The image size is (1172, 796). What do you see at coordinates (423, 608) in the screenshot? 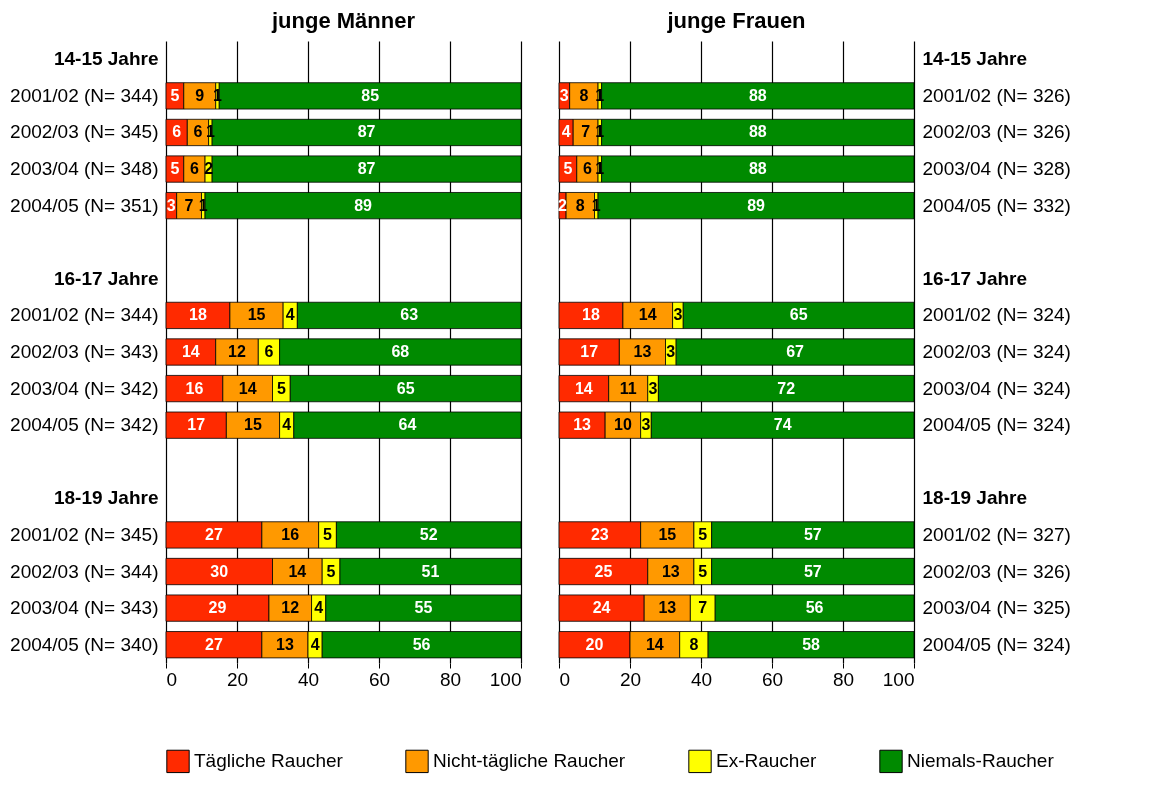
I see `data-label: 55` at bounding box center [423, 608].